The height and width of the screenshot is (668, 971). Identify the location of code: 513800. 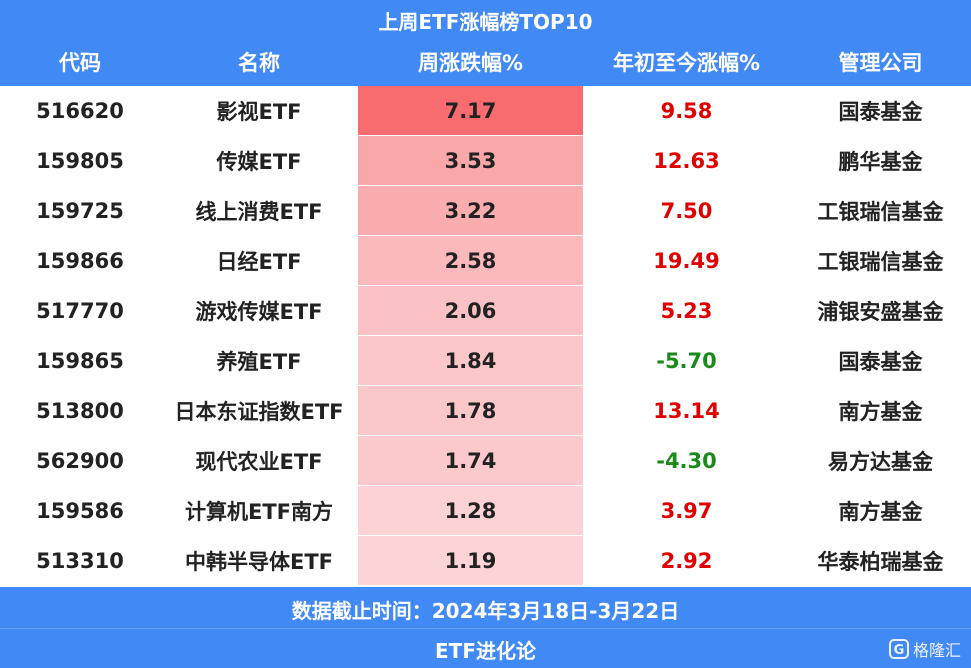
(80, 411).